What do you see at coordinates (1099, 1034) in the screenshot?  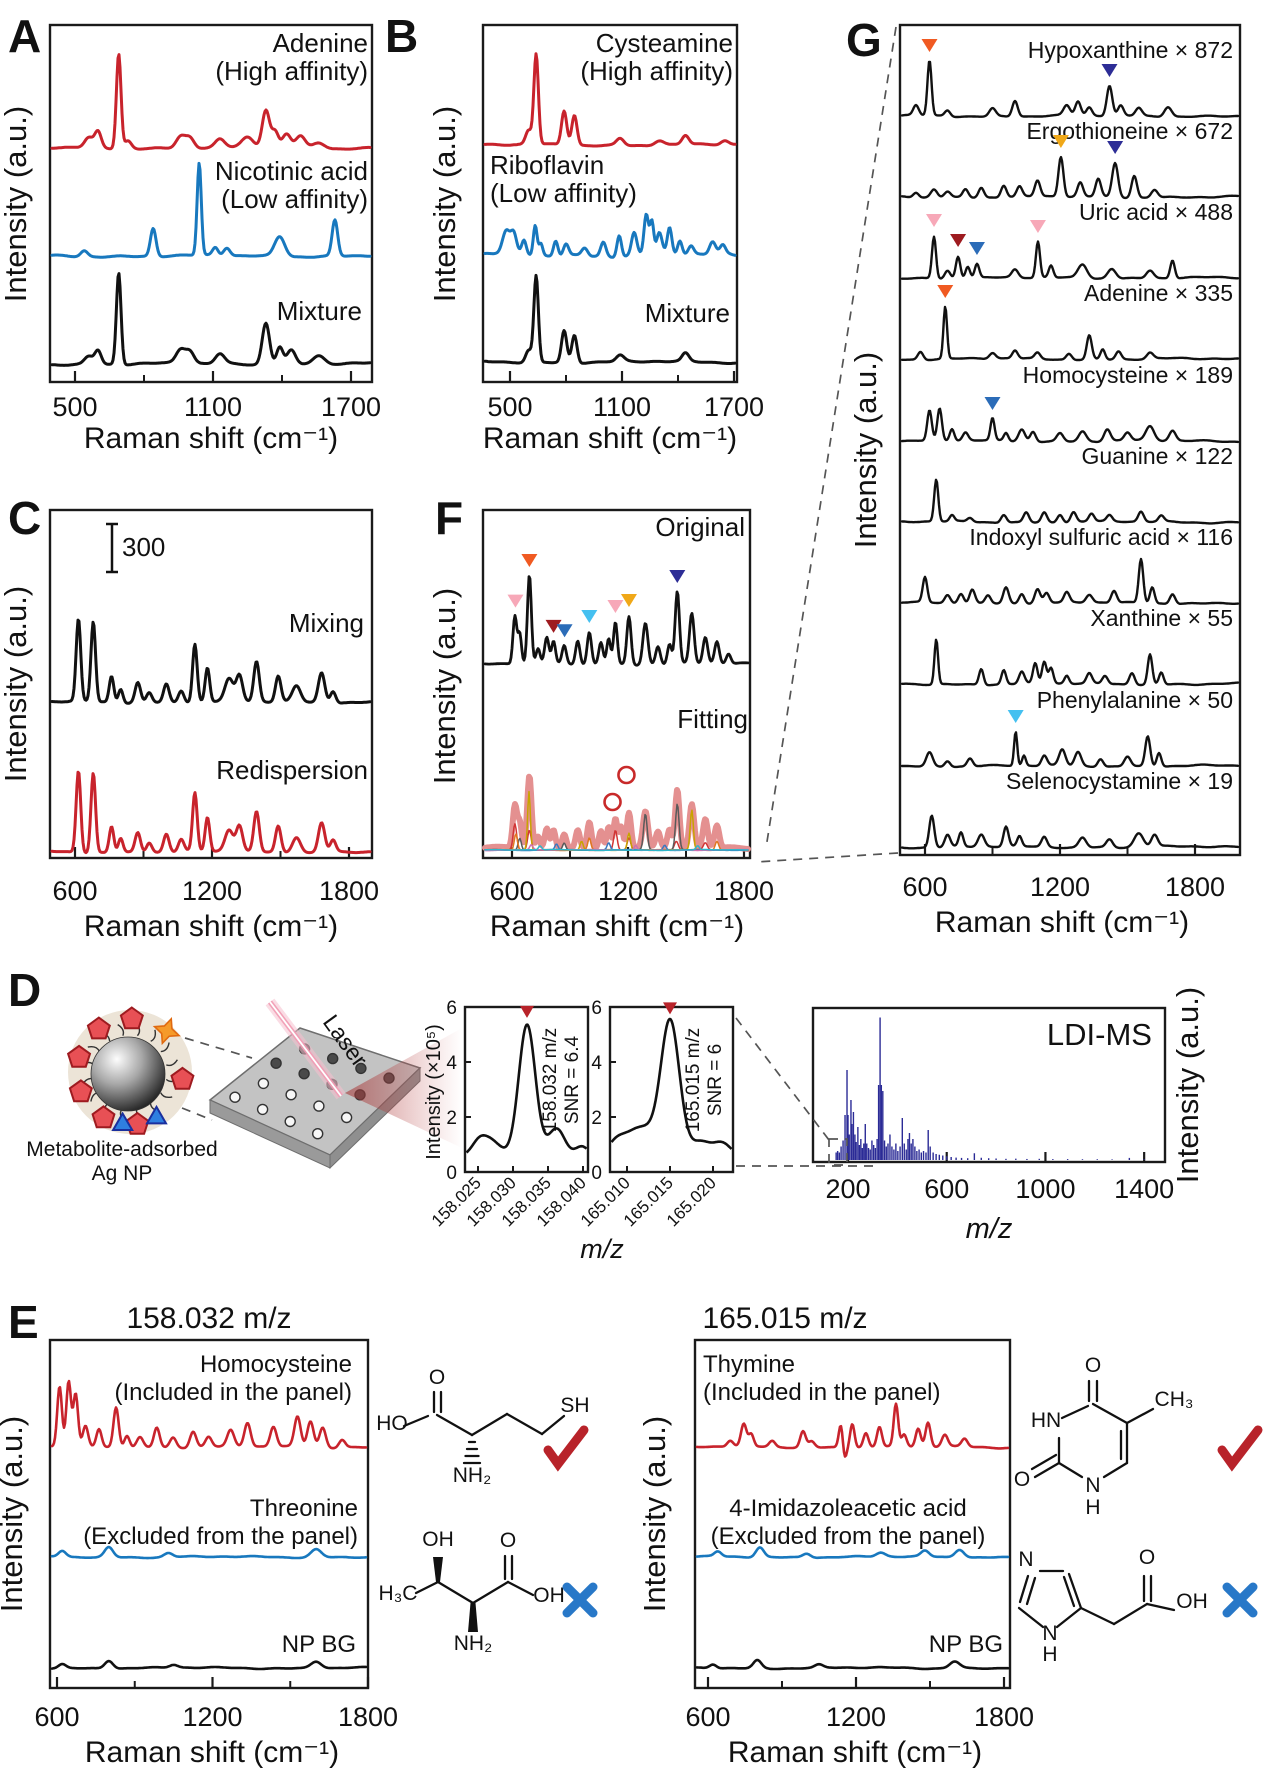 I see `ldi-ms-label: LDI-MS` at bounding box center [1099, 1034].